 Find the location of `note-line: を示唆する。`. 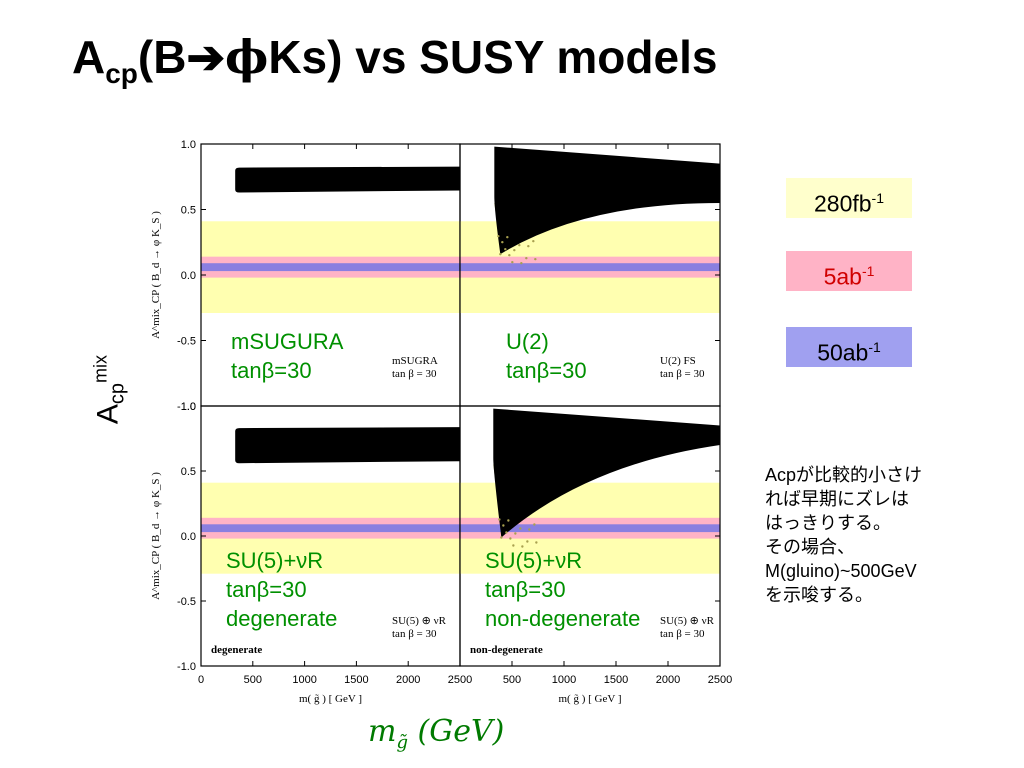

note-line: を示唆する。 is located at coordinates (819, 595).